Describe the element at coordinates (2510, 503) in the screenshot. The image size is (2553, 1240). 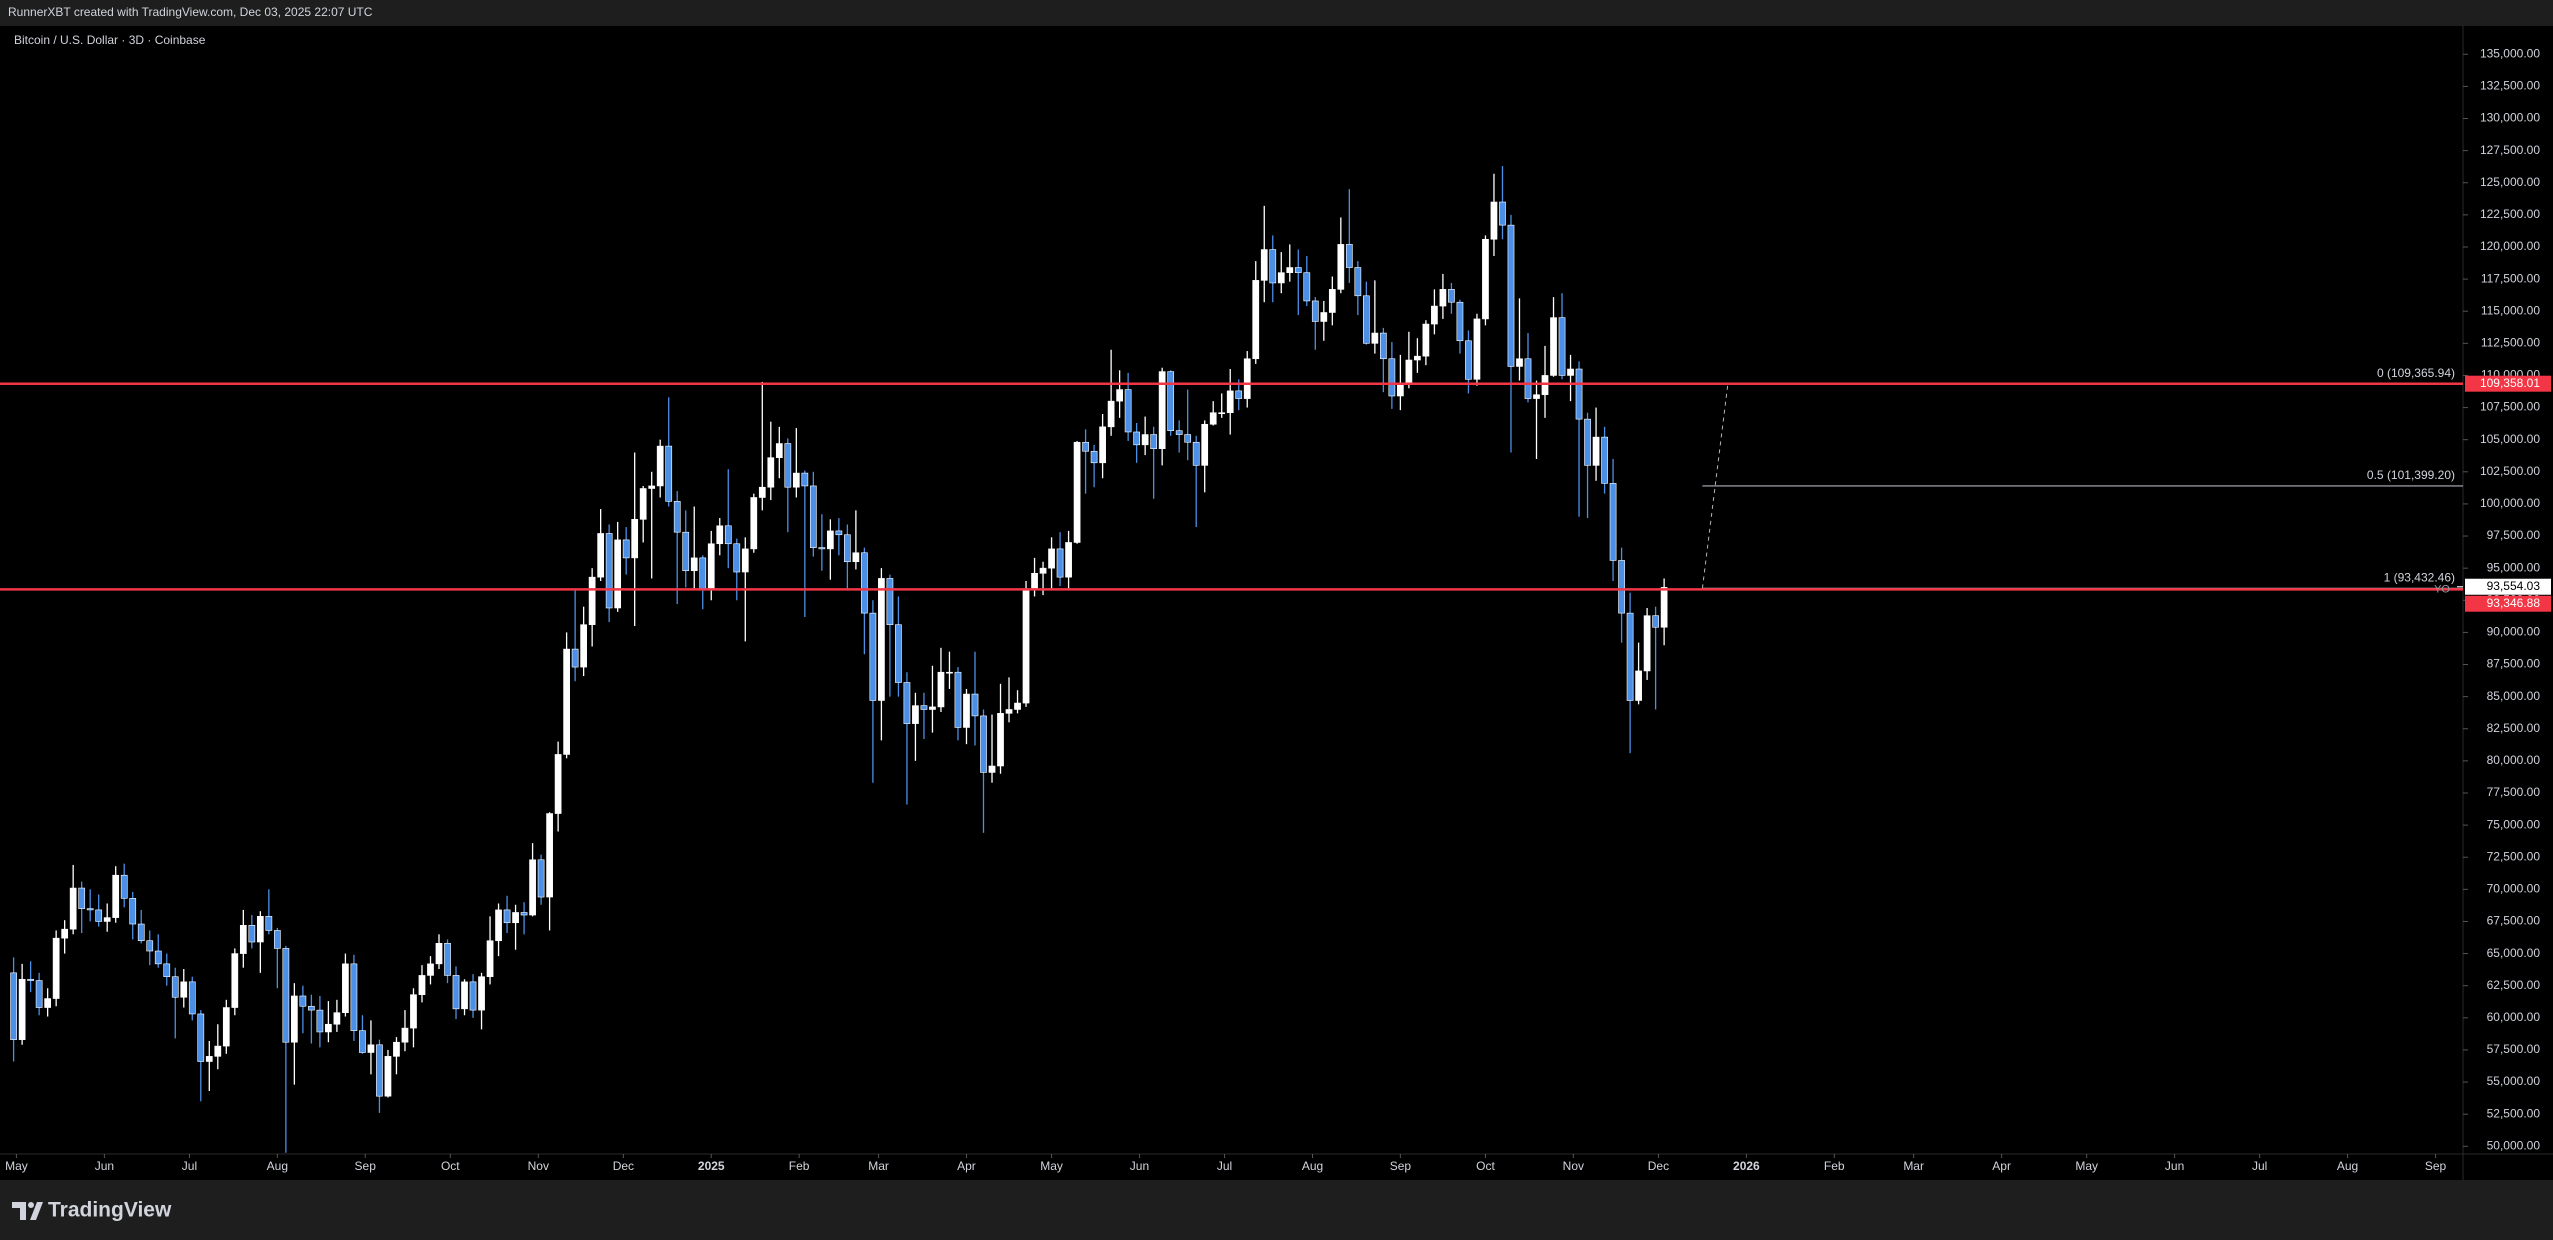
I see `y-tick-label: 100,000.00` at that location.